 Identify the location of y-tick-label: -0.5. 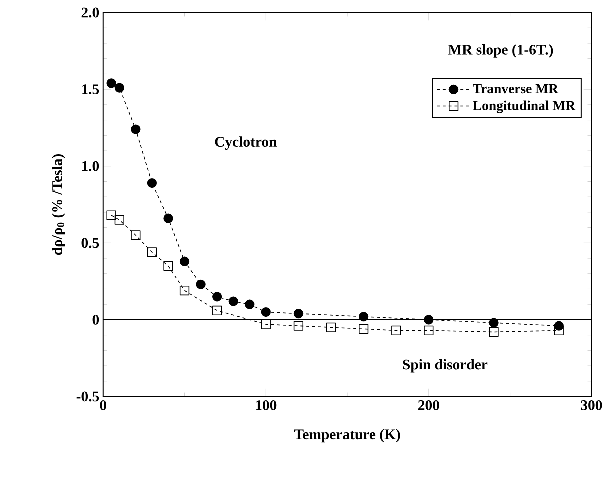
(88, 397).